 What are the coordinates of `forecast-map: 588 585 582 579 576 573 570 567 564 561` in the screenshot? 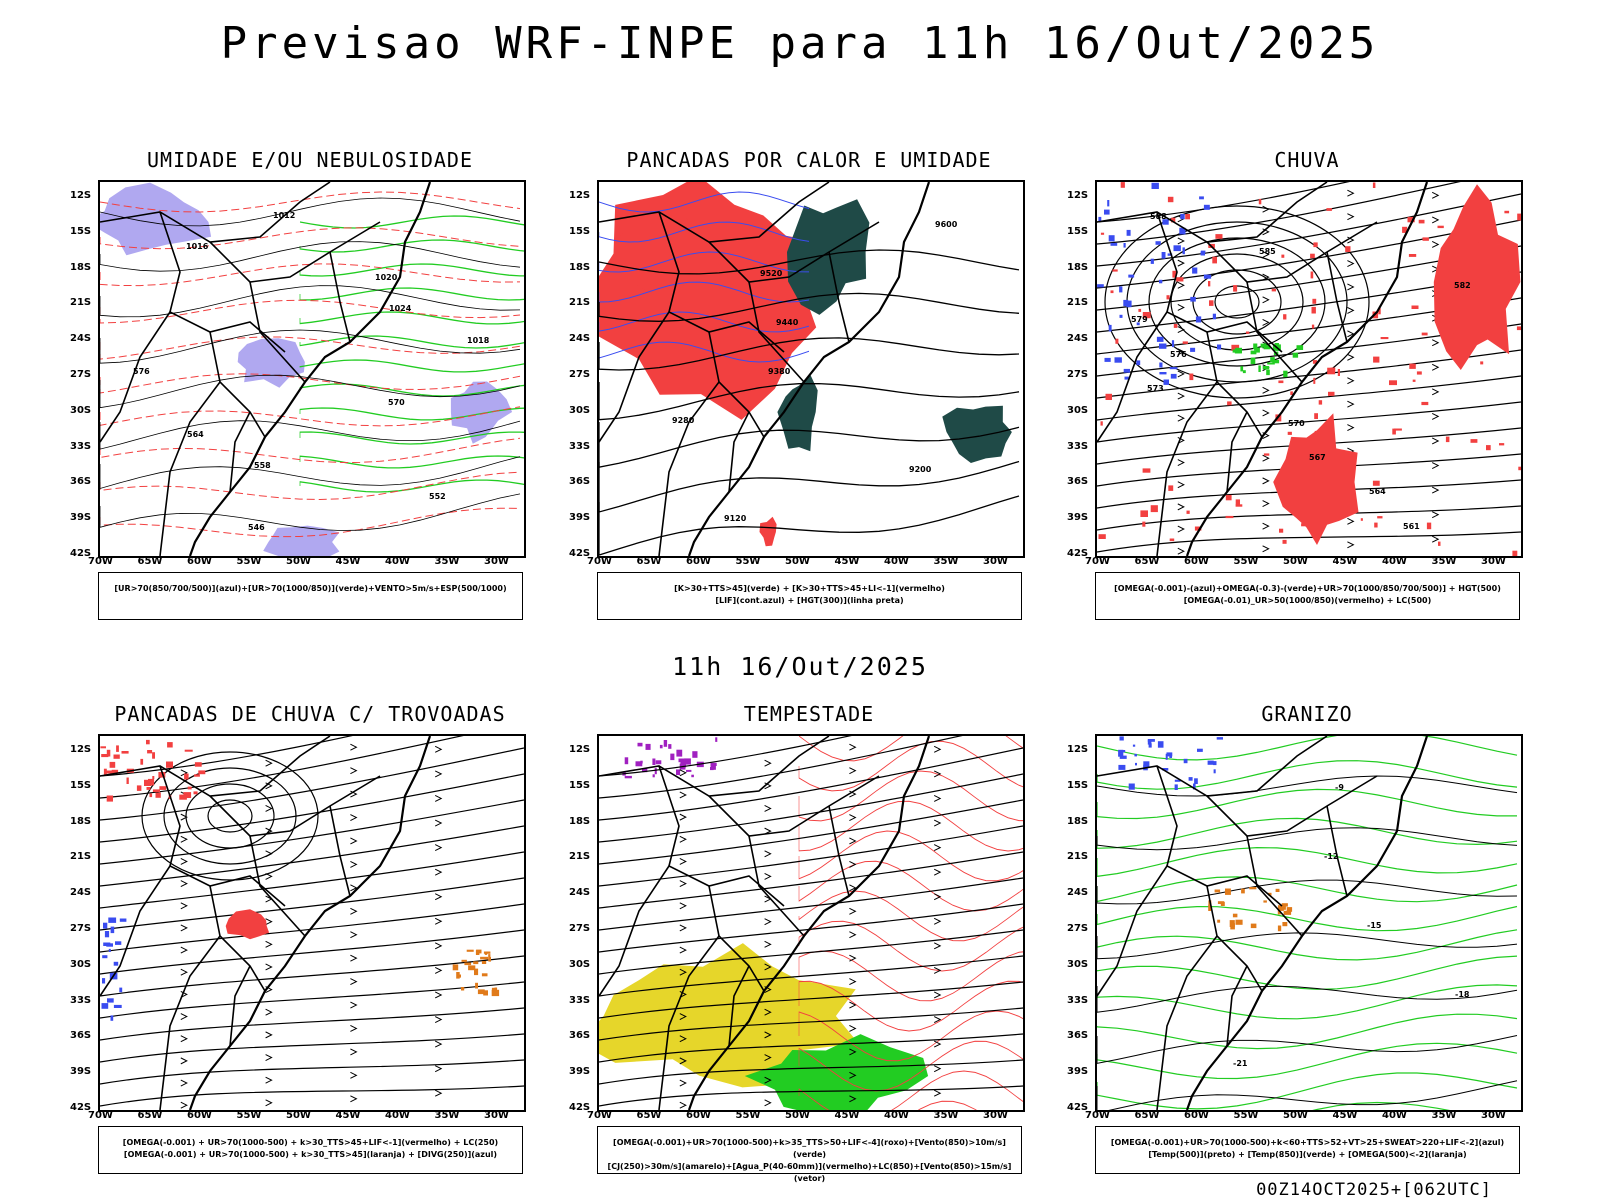 It's located at (1309, 369).